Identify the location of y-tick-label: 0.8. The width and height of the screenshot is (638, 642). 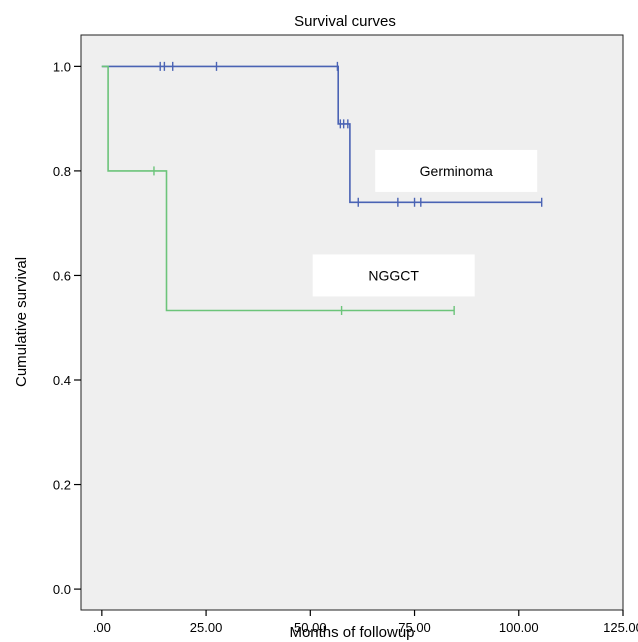
(62, 171).